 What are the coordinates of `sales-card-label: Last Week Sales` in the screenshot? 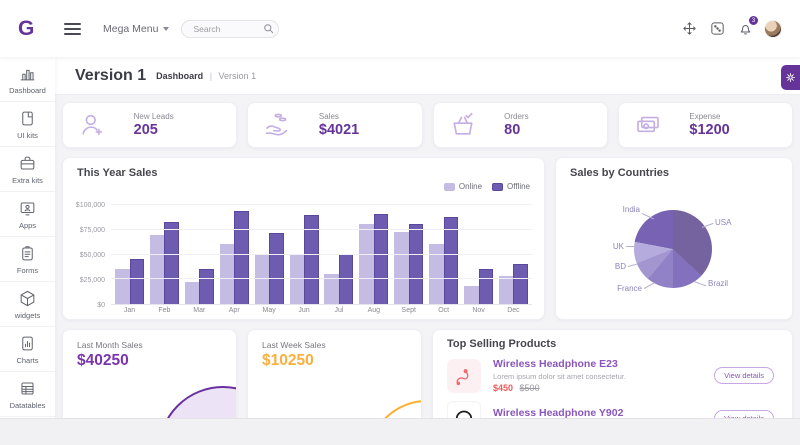 It's located at (294, 345).